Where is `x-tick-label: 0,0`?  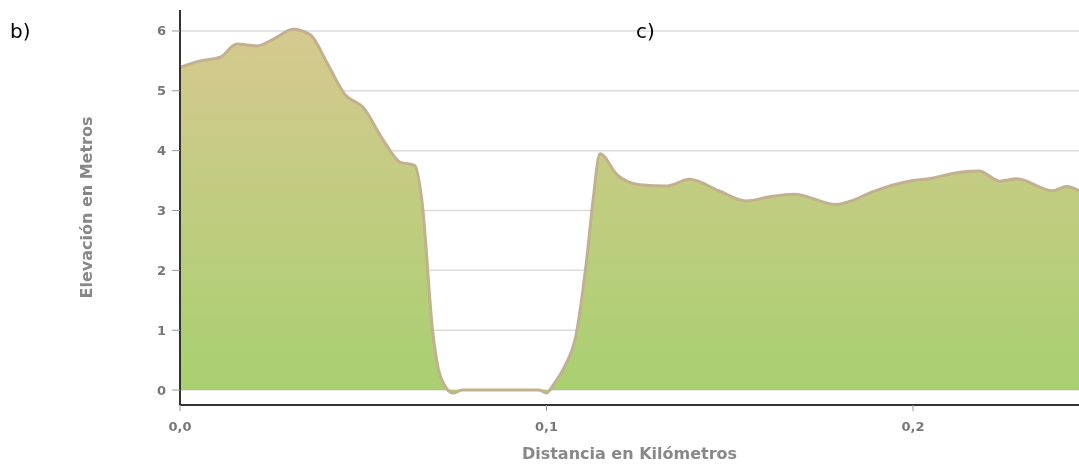 x-tick-label: 0,0 is located at coordinates (180, 426).